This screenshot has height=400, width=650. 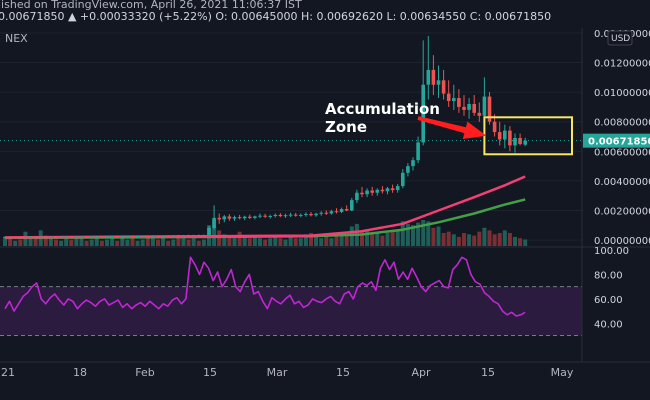 I want to click on rsi-band-fill, so click(x=291, y=311).